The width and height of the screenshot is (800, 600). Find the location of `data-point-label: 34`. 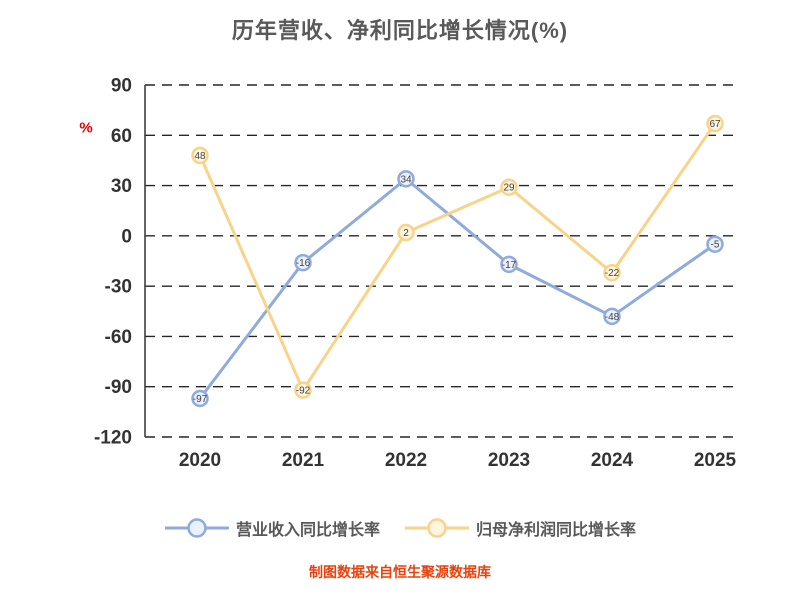

data-point-label: 34 is located at coordinates (406, 179).